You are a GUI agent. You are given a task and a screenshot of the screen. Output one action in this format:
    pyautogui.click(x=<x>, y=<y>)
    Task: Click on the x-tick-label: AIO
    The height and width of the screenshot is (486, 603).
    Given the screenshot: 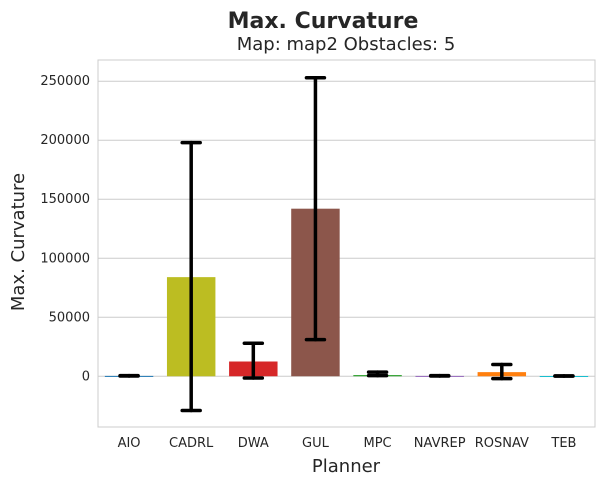 What is the action you would take?
    pyautogui.click(x=129, y=443)
    